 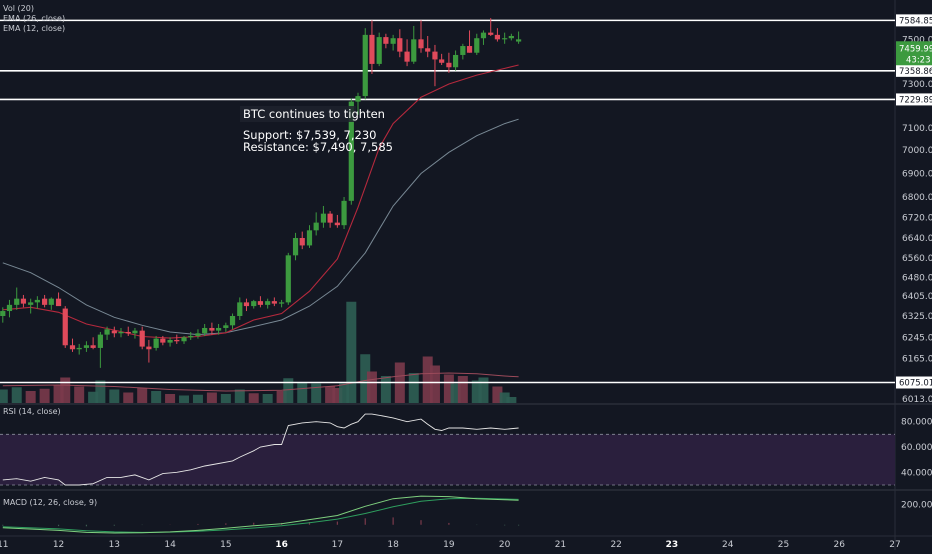 What do you see at coordinates (450, 545) in the screenshot?
I see `time-axis: 11 12 13 14 15 16 17 18 19 20 21 22 23 24 25 26 27` at bounding box center [450, 545].